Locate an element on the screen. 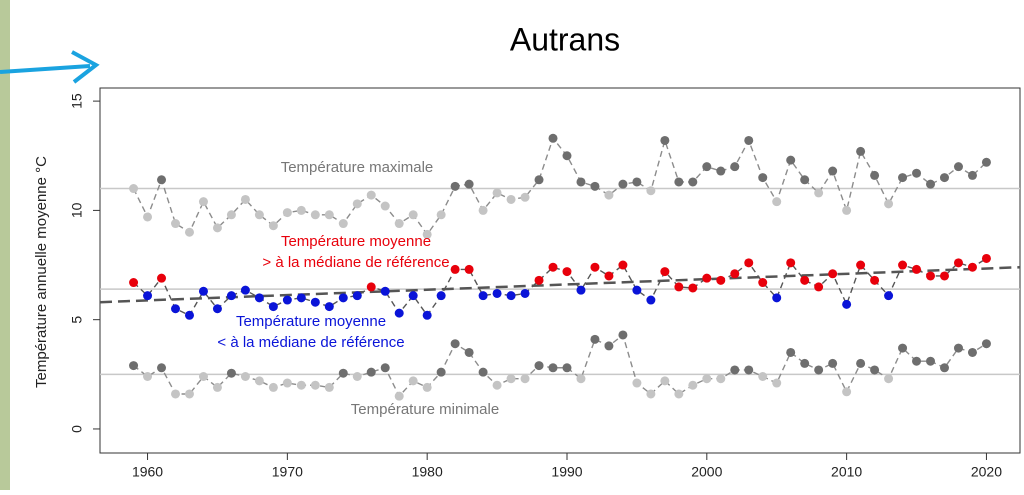 This screenshot has width=1024, height=495. y-tick-label: 15 is located at coordinates (77, 101).